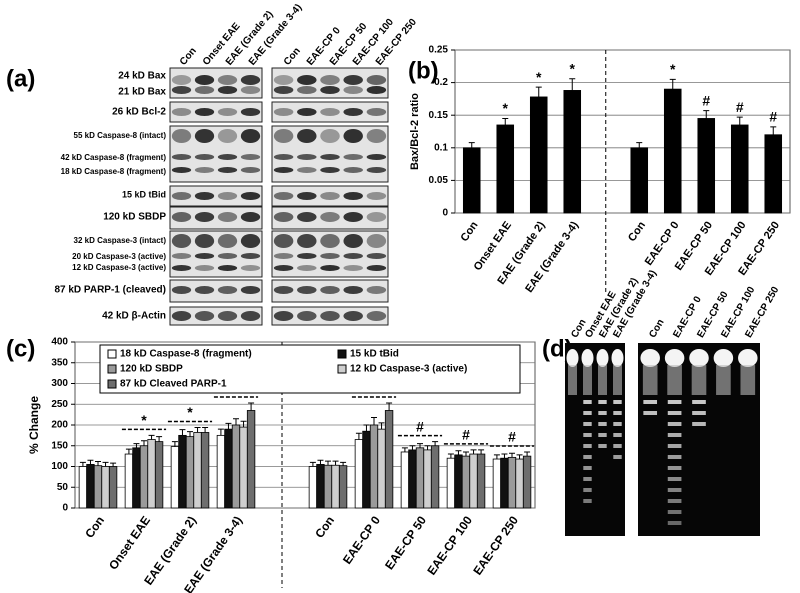 This screenshot has width=800, height=593. Describe the element at coordinates (439, 115) in the screenshot. I see `y-tick-label: 0.15` at that location.